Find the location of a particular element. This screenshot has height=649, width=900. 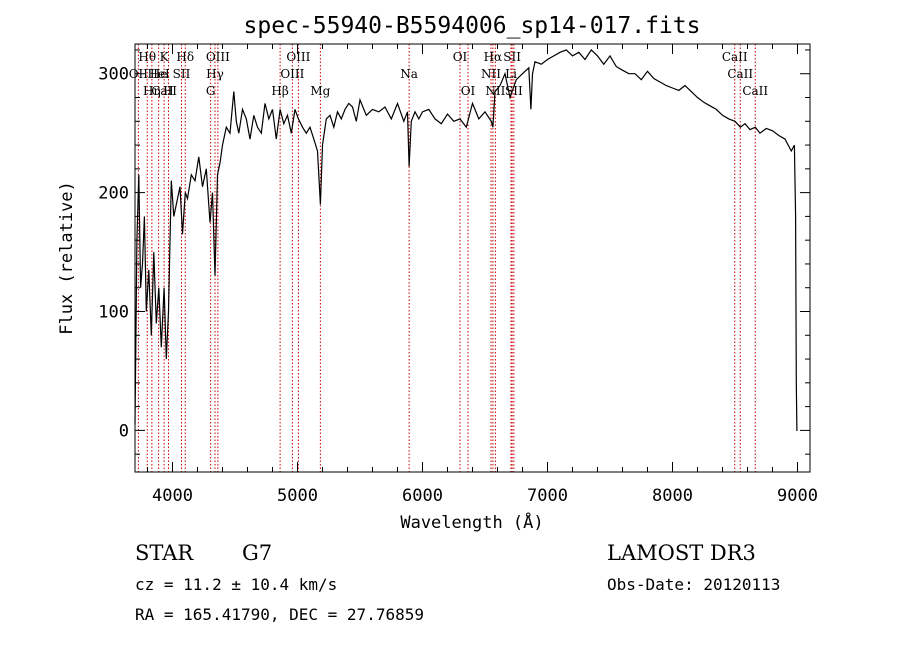

x-tick-label: 4000 is located at coordinates (172, 496).